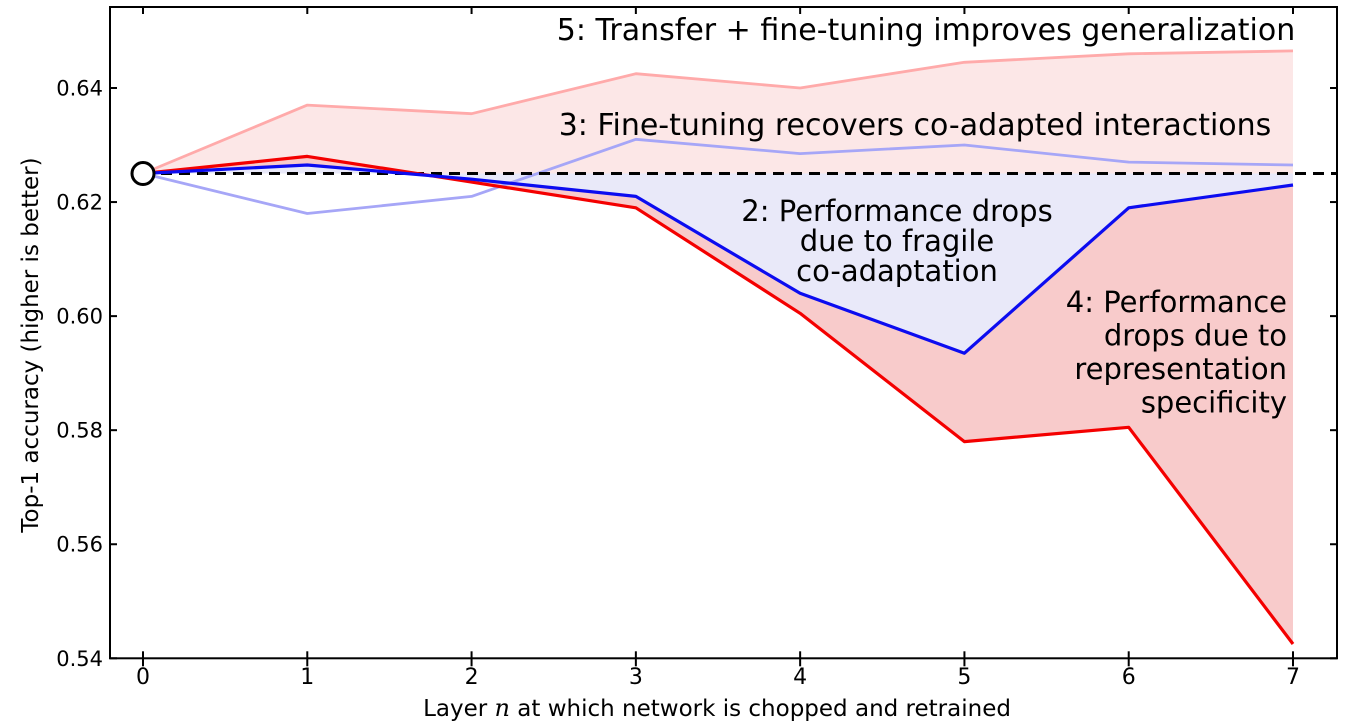  I want to click on y-axis-label: Top-1 accuracy (higher is better), so click(31, 345).